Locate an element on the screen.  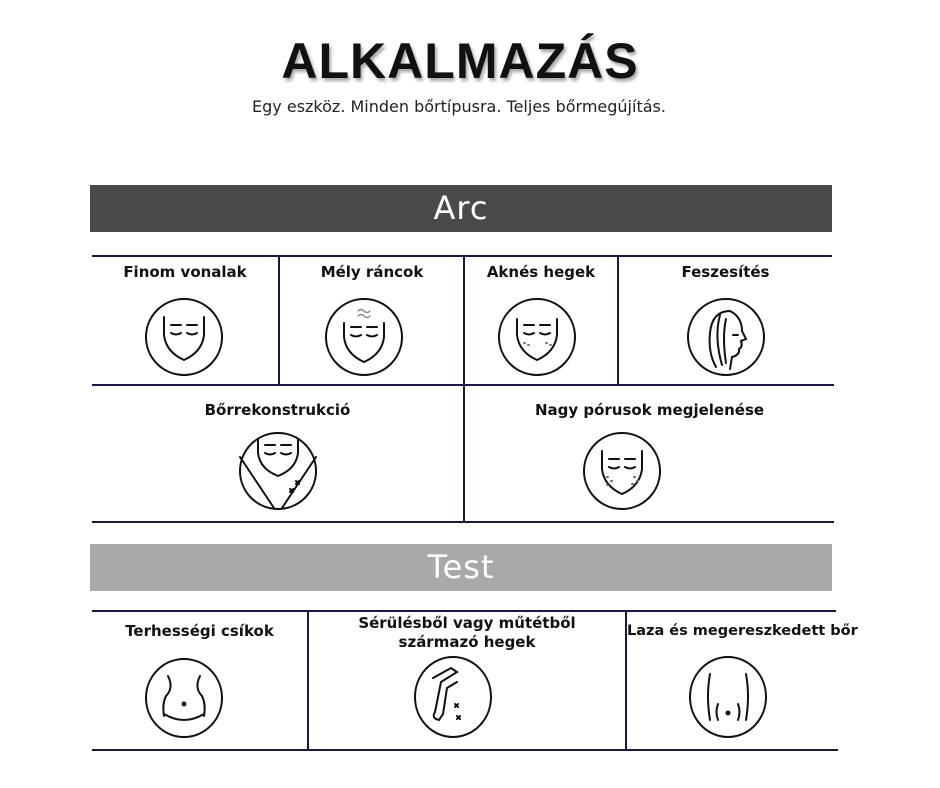
item-acne-scars: Aknés hegek is located at coordinates (541, 272).